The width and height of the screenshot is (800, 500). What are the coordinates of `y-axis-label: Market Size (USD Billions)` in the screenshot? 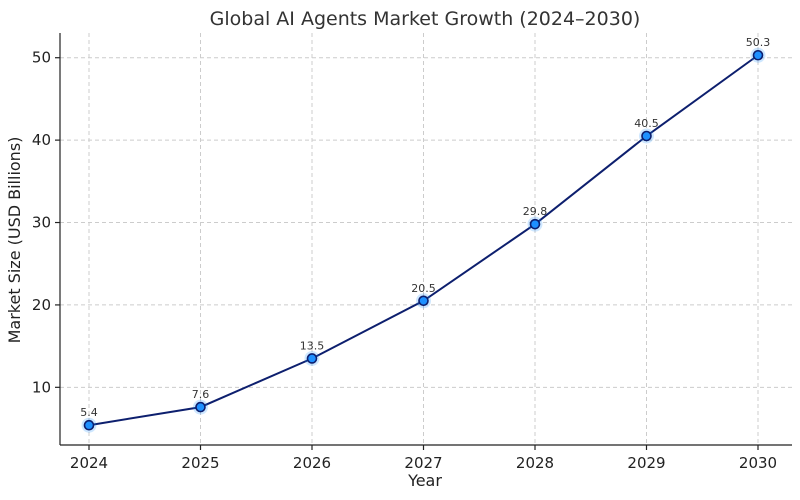 It's located at (14, 240).